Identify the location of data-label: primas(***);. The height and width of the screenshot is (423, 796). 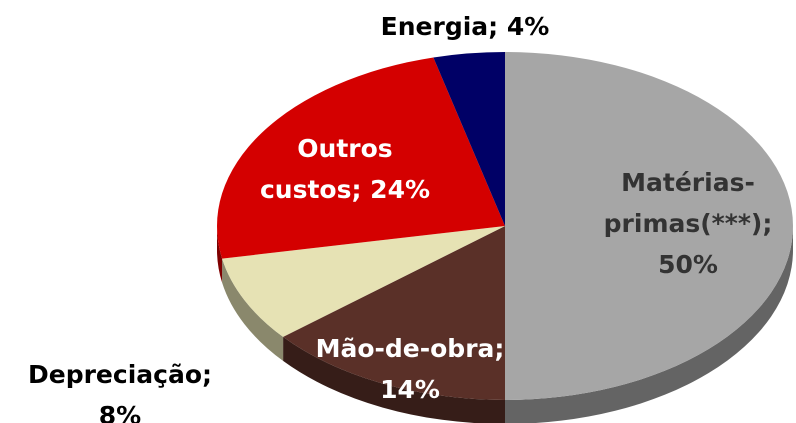
(688, 223).